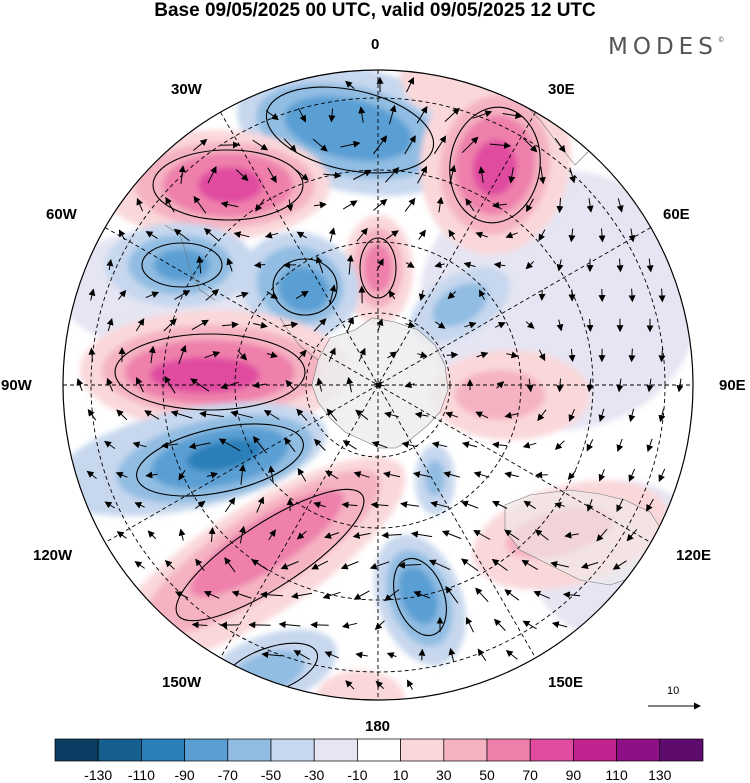 The height and width of the screenshot is (783, 750). What do you see at coordinates (561, 89) in the screenshot?
I see `lon-label-30e: 30E` at bounding box center [561, 89].